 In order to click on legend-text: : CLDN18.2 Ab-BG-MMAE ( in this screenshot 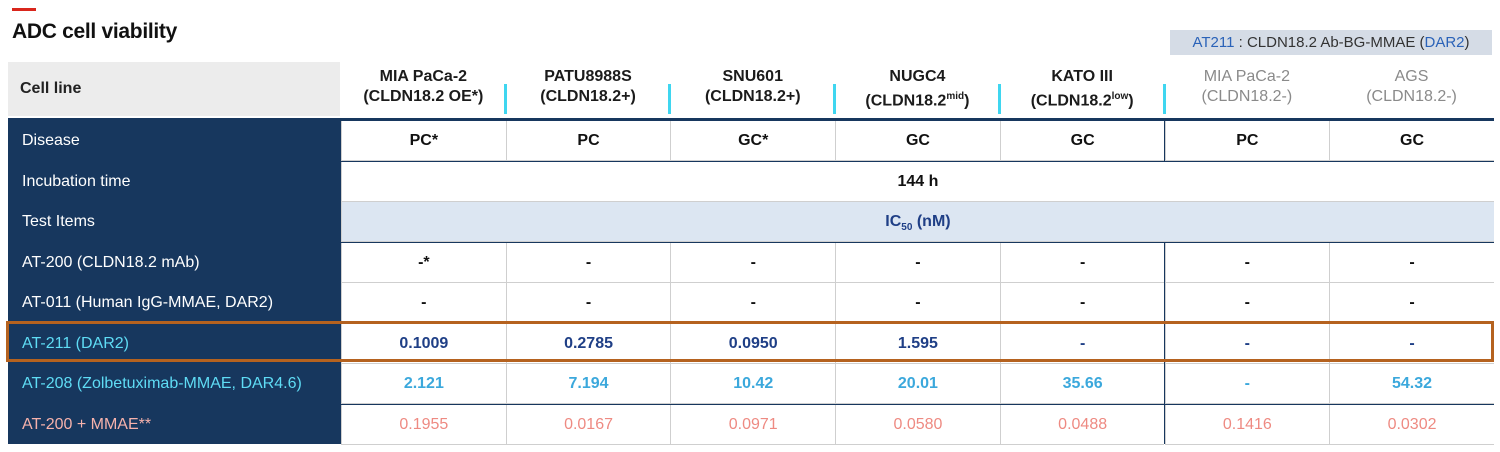, I will do `click(1329, 42)`.